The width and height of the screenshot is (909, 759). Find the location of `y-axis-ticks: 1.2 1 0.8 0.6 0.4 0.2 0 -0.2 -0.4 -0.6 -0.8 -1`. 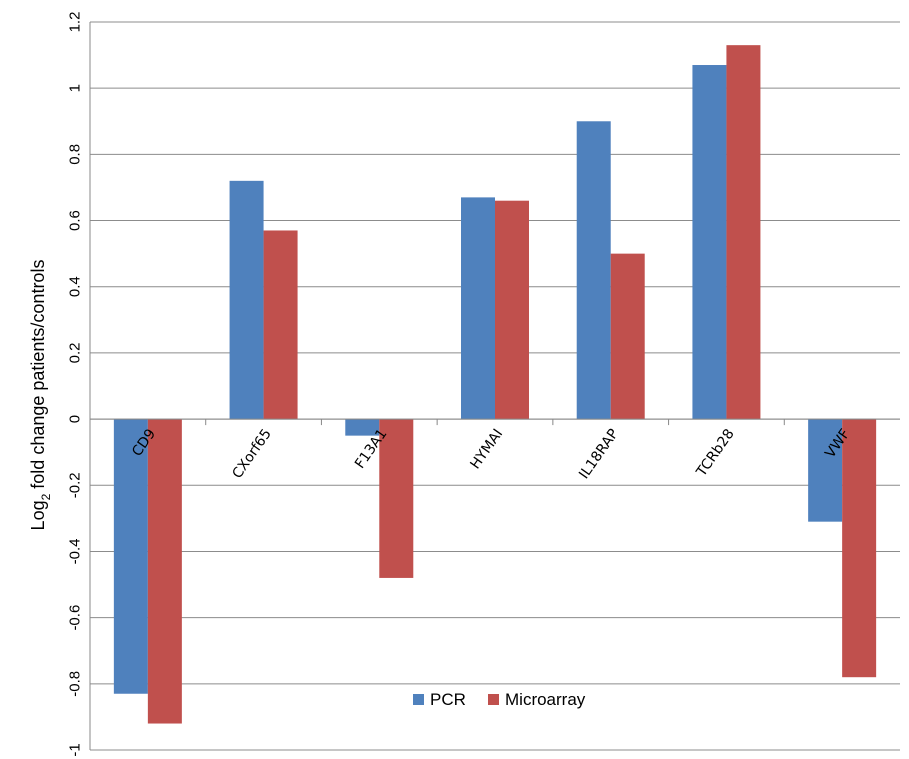

y-axis-ticks: 1.2 1 0.8 0.6 0.4 0.2 0 -0.2 -0.4 -0.6 -0.8 -1 is located at coordinates (74, 384).